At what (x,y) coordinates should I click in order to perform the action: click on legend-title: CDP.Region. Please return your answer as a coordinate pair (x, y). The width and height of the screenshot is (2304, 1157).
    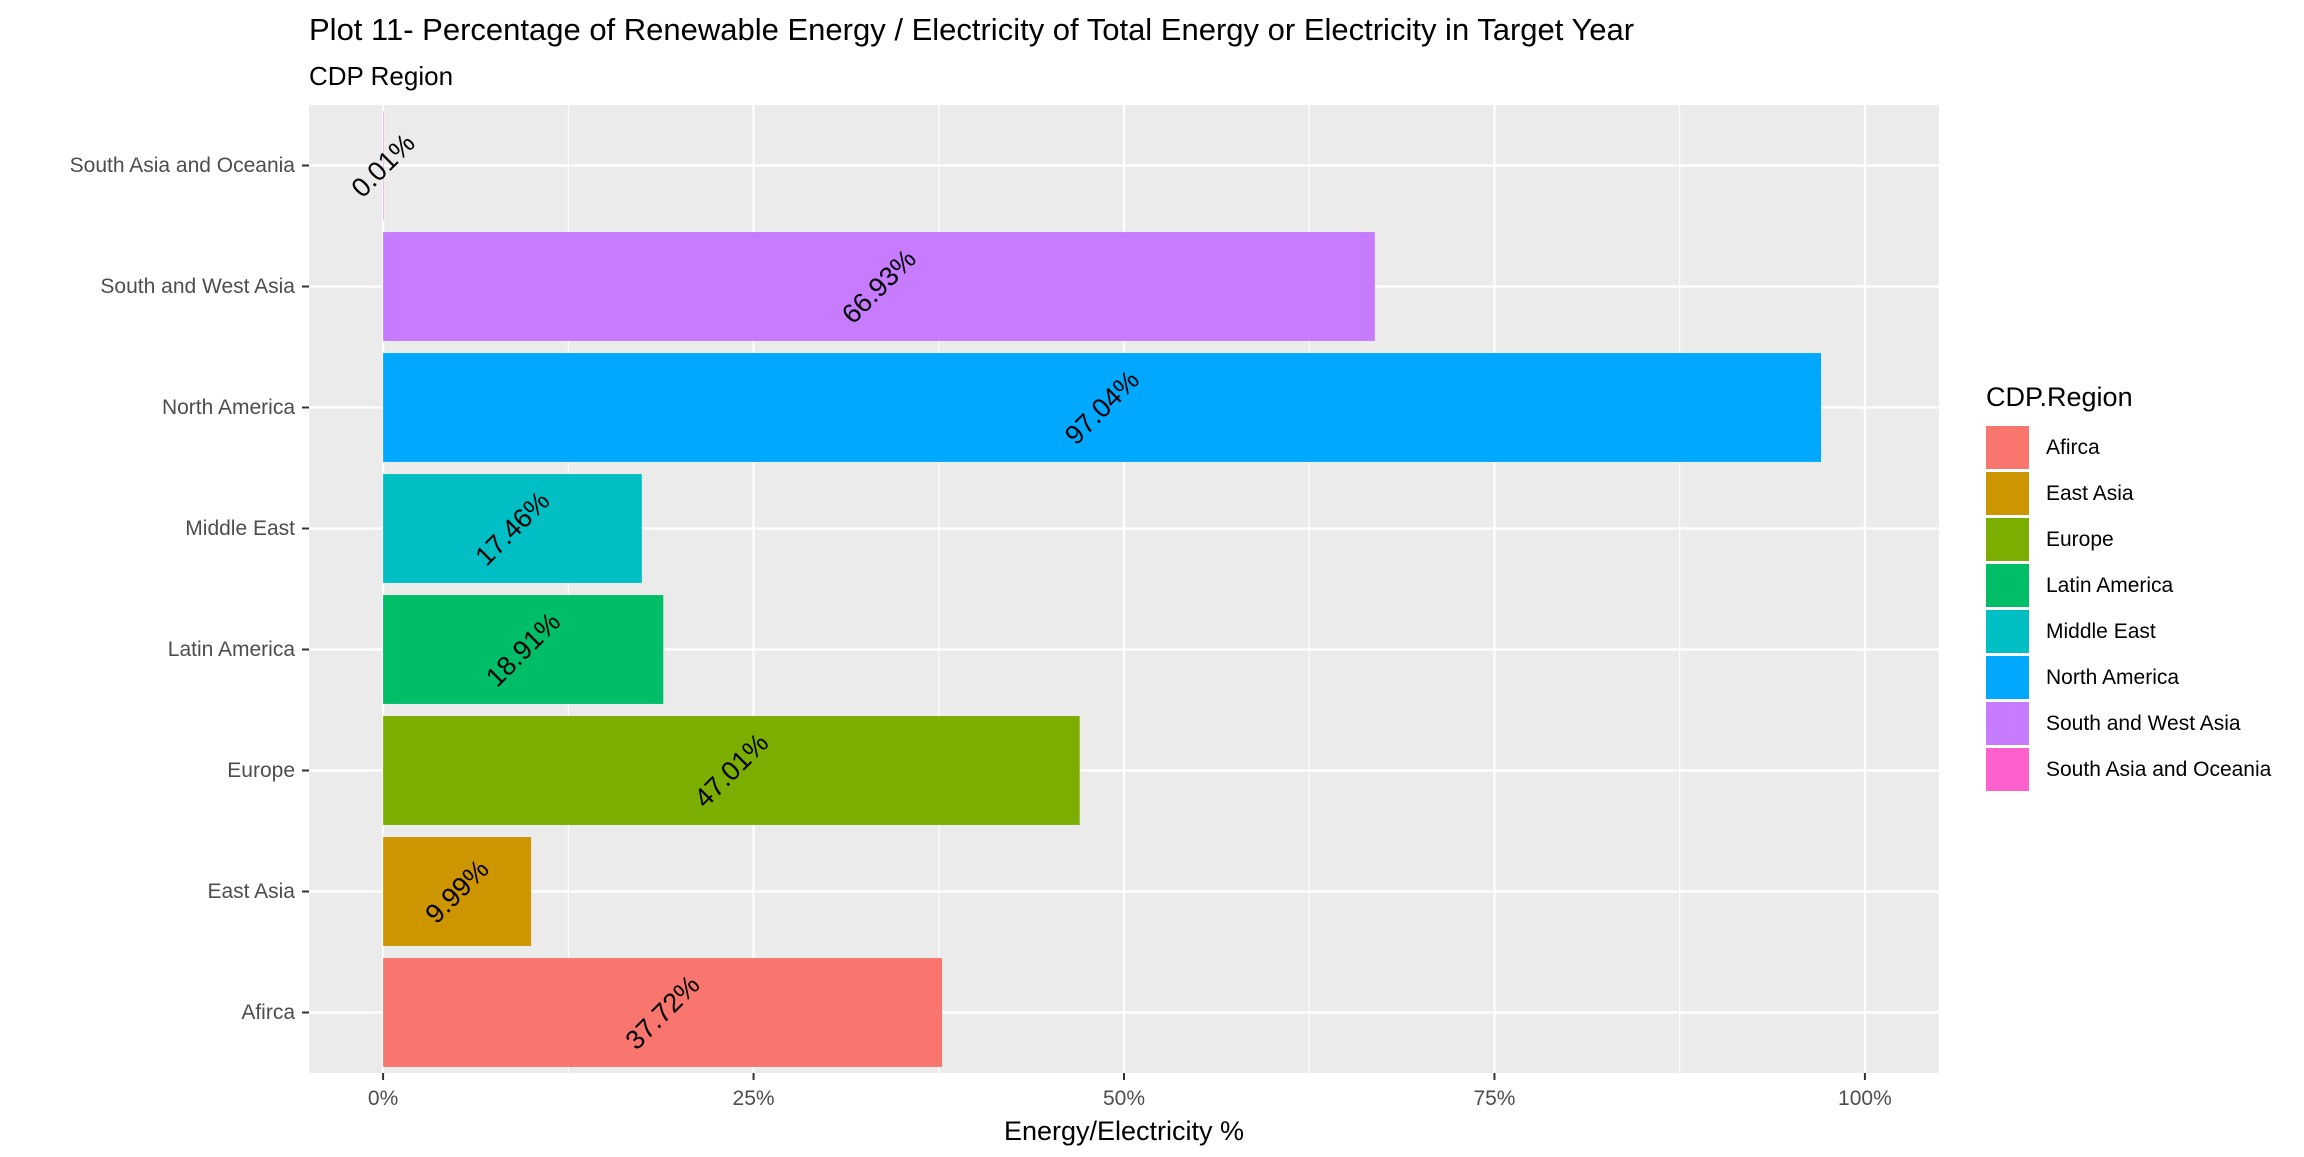
    Looking at the image, I should click on (2059, 397).